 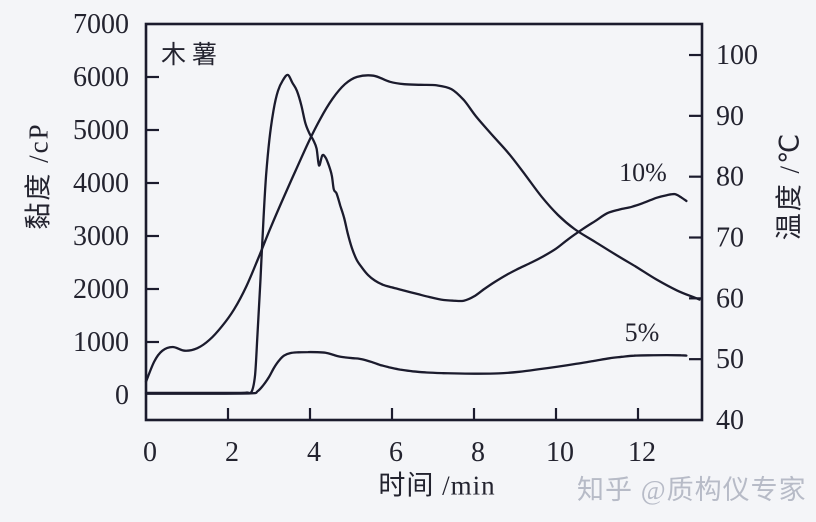 I want to click on x-tick-label: 2, so click(x=232, y=452).